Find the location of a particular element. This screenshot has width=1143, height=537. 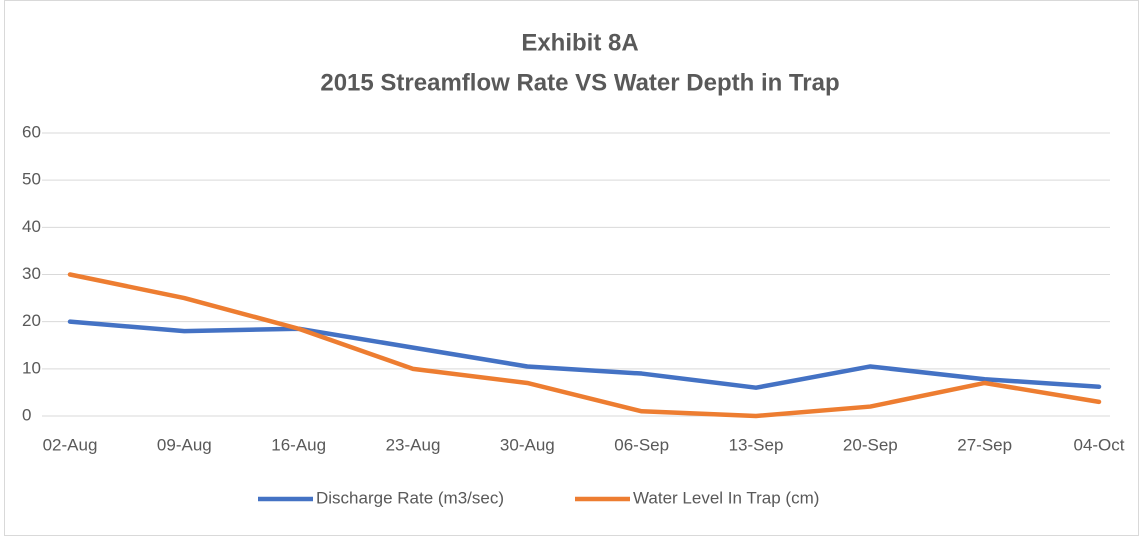

x-tick-label: 27-Sep is located at coordinates (984, 444).